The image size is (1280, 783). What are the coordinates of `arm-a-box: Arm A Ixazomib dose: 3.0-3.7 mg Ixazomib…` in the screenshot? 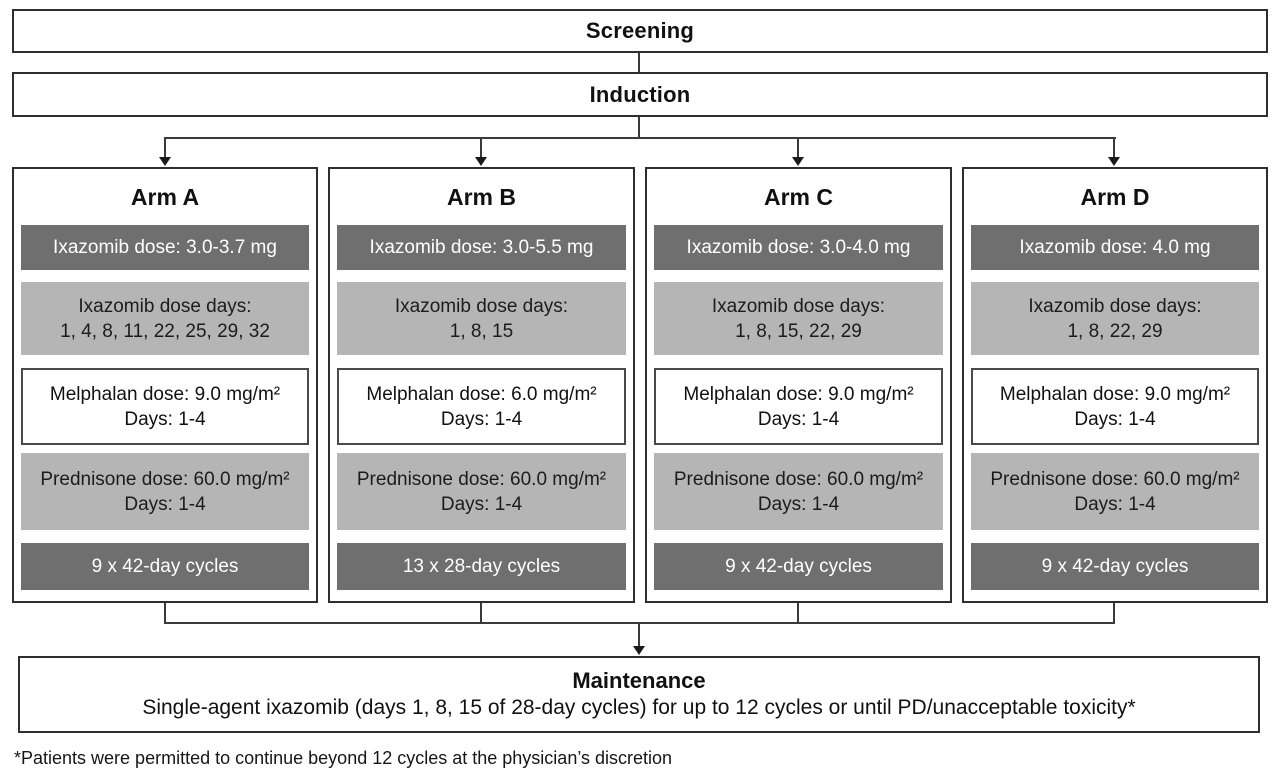 It's located at (165, 385).